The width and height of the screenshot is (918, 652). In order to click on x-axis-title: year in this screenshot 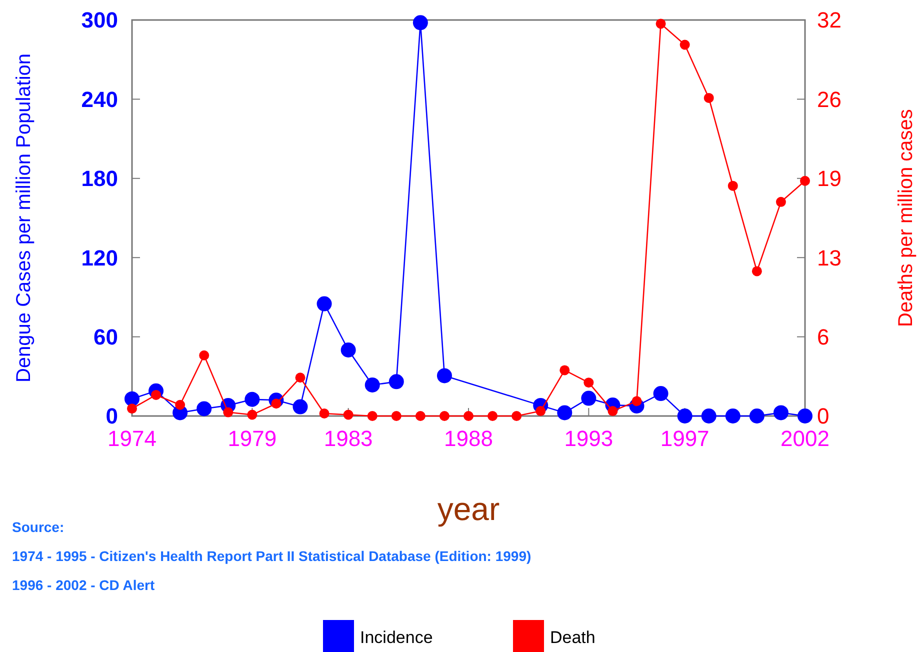, I will do `click(468, 509)`.